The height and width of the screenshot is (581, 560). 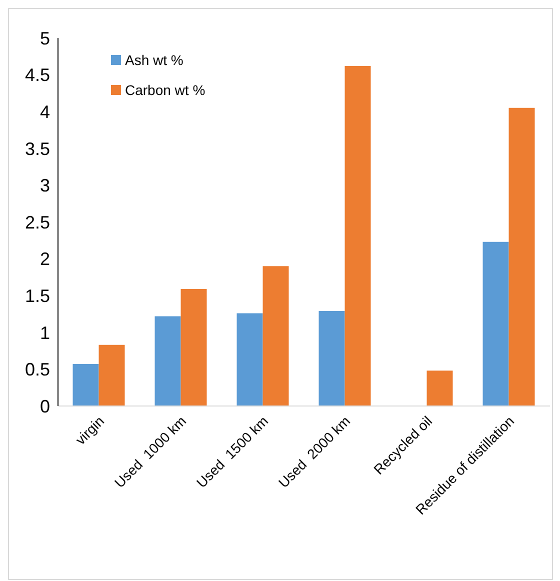 What do you see at coordinates (37, 222) in the screenshot?
I see `y-tick-label: 2.5` at bounding box center [37, 222].